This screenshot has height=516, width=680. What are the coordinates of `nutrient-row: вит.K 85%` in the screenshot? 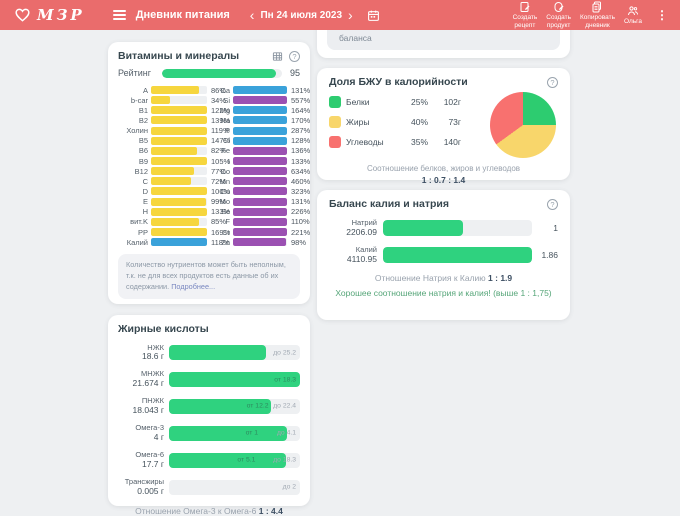 It's located at (174, 221).